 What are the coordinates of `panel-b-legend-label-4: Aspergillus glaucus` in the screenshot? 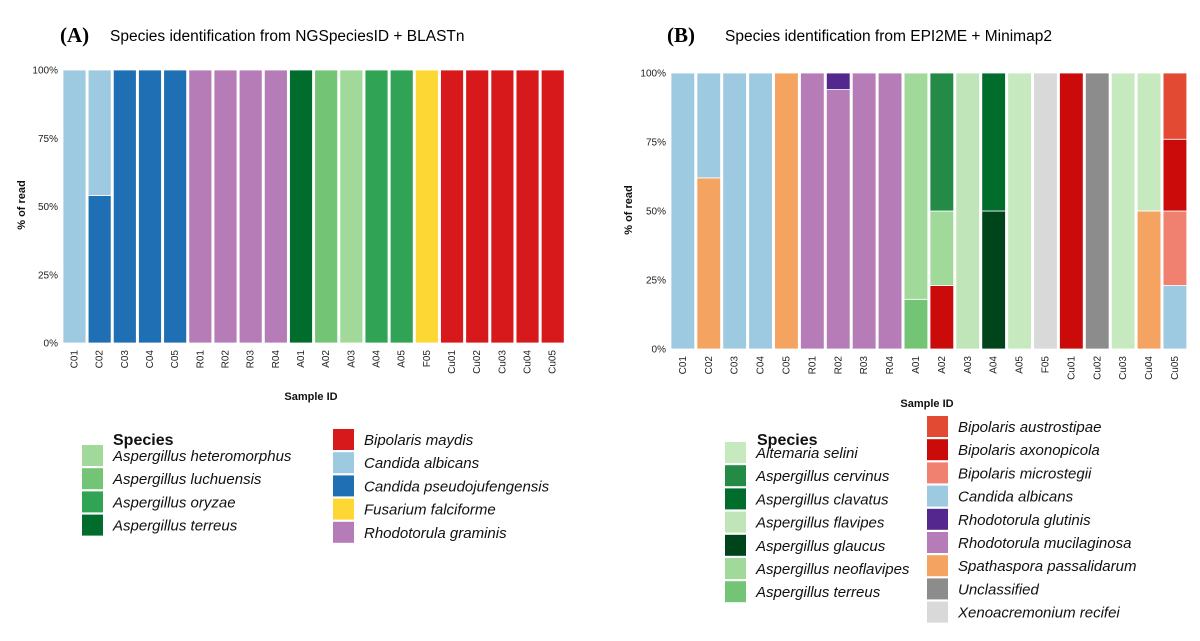 It's located at (820, 546).